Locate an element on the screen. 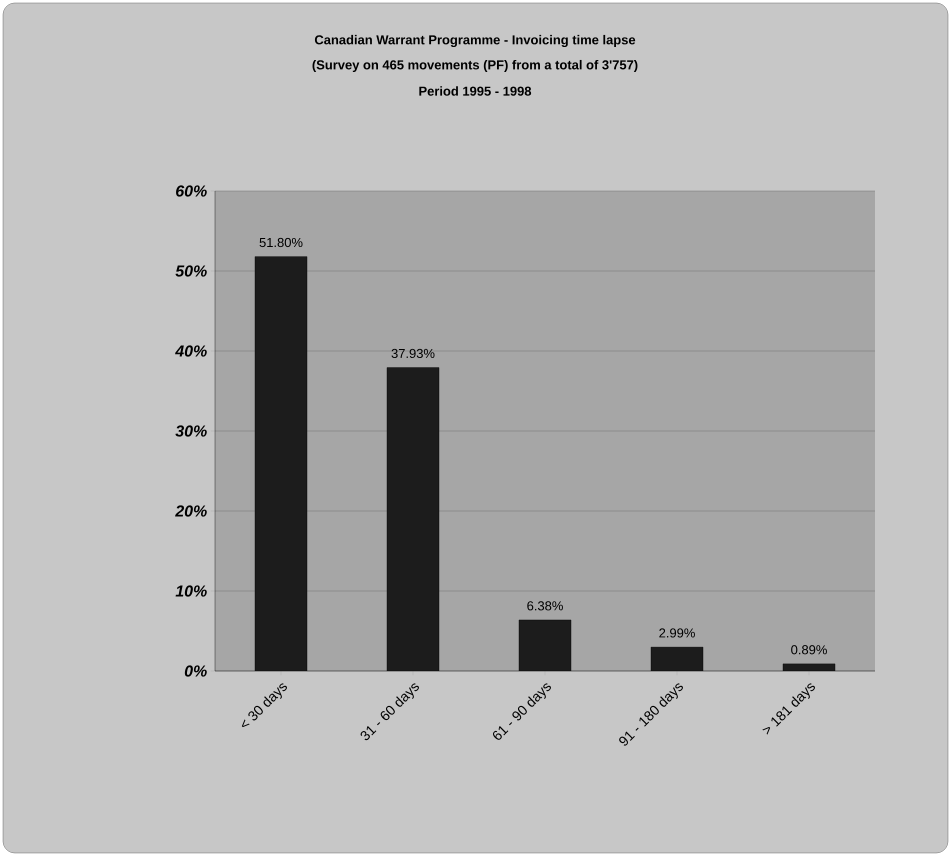  chart-subtitle: (Survey on 465 movements (PF) from a total of 3'757) is located at coordinates (475, 66).